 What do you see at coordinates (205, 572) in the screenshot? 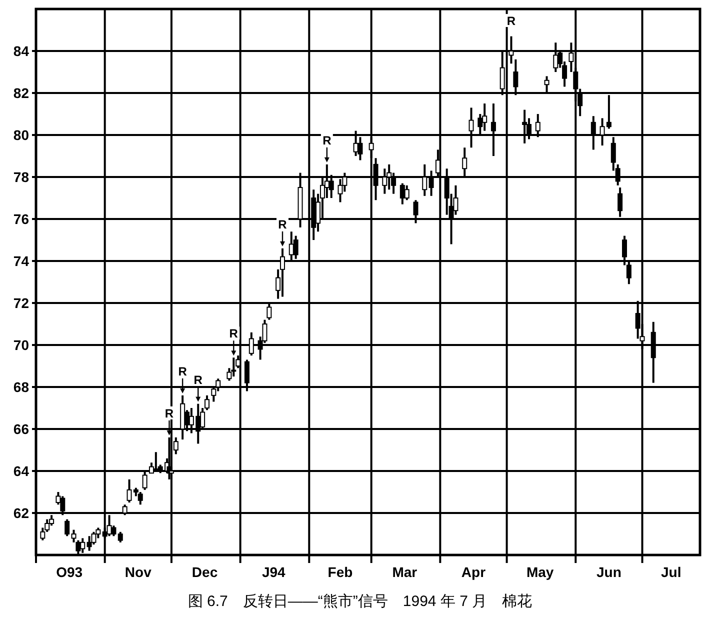
I see `x-tick-label: Dec` at bounding box center [205, 572].